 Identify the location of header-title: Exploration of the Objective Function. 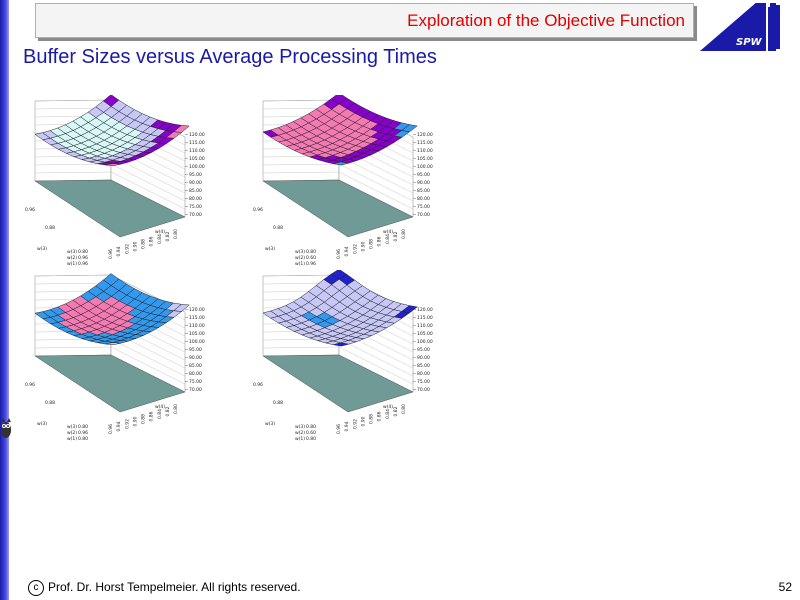
(546, 20).